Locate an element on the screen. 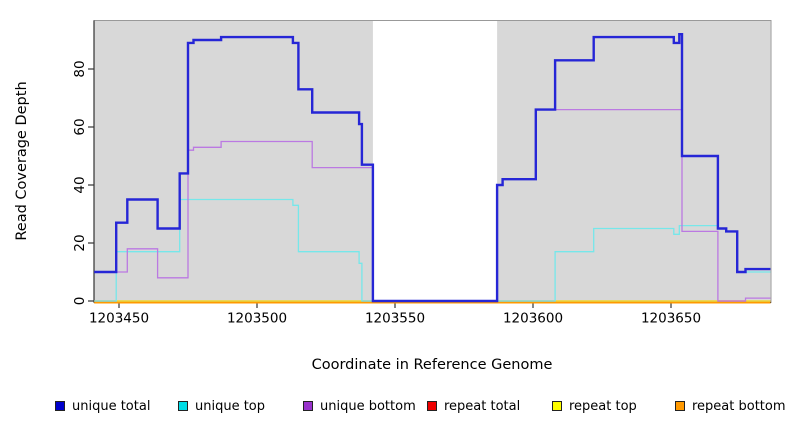 This screenshot has width=792, height=432. legend-swatch-repeat-total is located at coordinates (432, 406).